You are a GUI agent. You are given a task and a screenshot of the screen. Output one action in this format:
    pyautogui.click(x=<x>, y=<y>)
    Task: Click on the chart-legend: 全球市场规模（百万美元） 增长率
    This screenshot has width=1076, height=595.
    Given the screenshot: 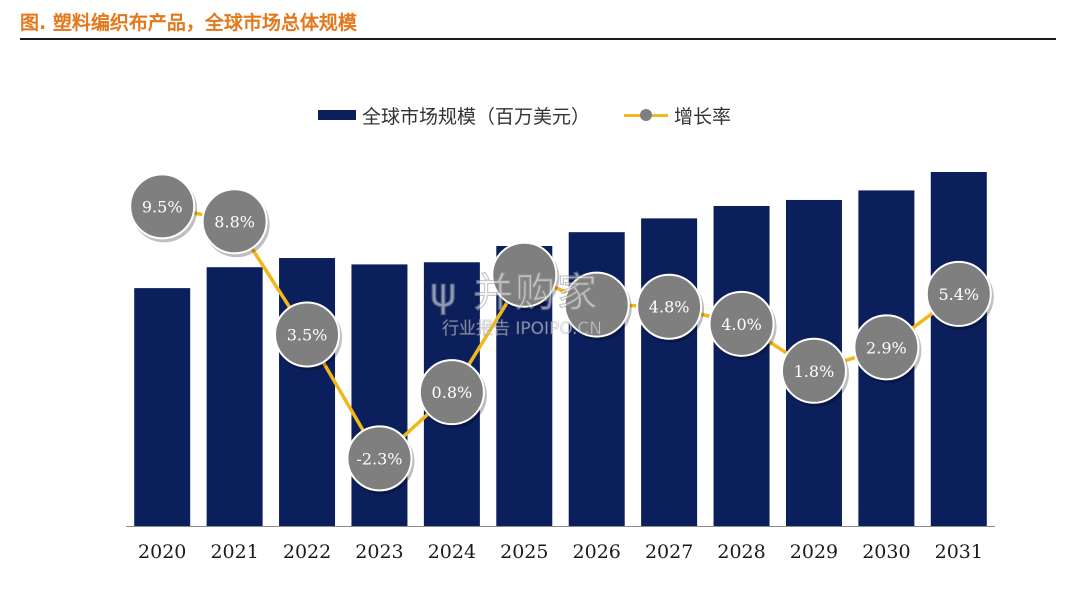 What is the action you would take?
    pyautogui.click(x=524, y=115)
    